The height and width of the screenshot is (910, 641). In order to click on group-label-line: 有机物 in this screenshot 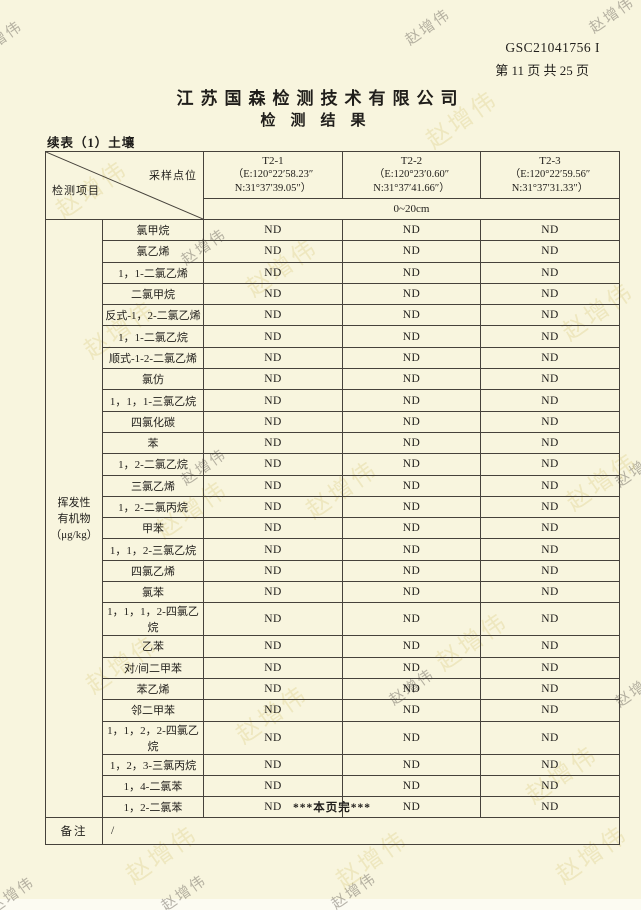, I will do `click(74, 518)`.